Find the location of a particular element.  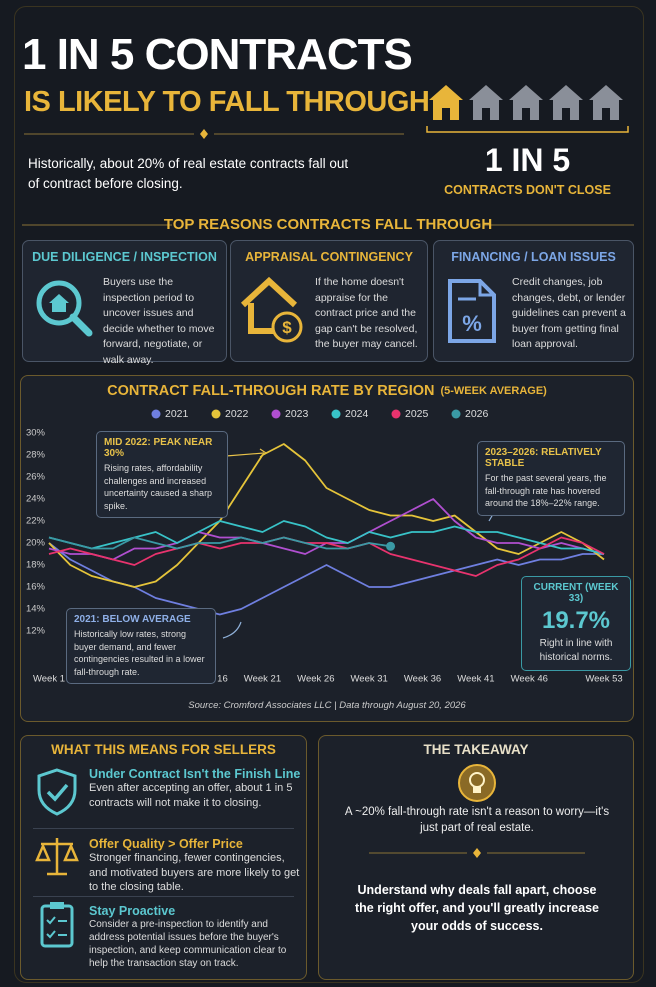

card-title: APPRAISAL CONTINGENCY is located at coordinates (329, 257).